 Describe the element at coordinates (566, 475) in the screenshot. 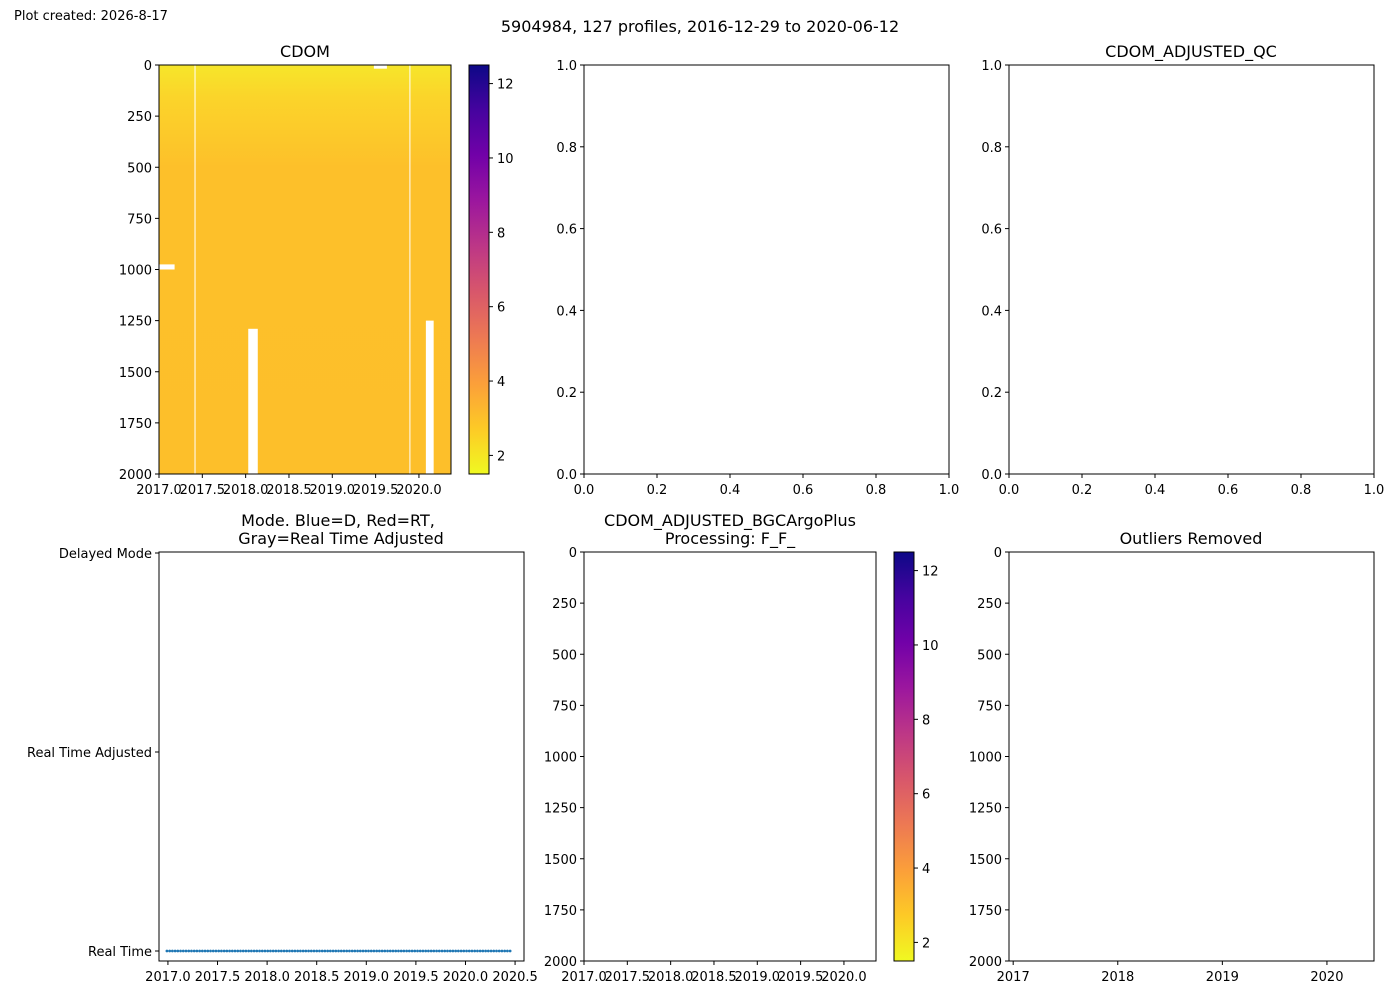

I see `empty-top-middle-y-tick-label: 0.0` at that location.